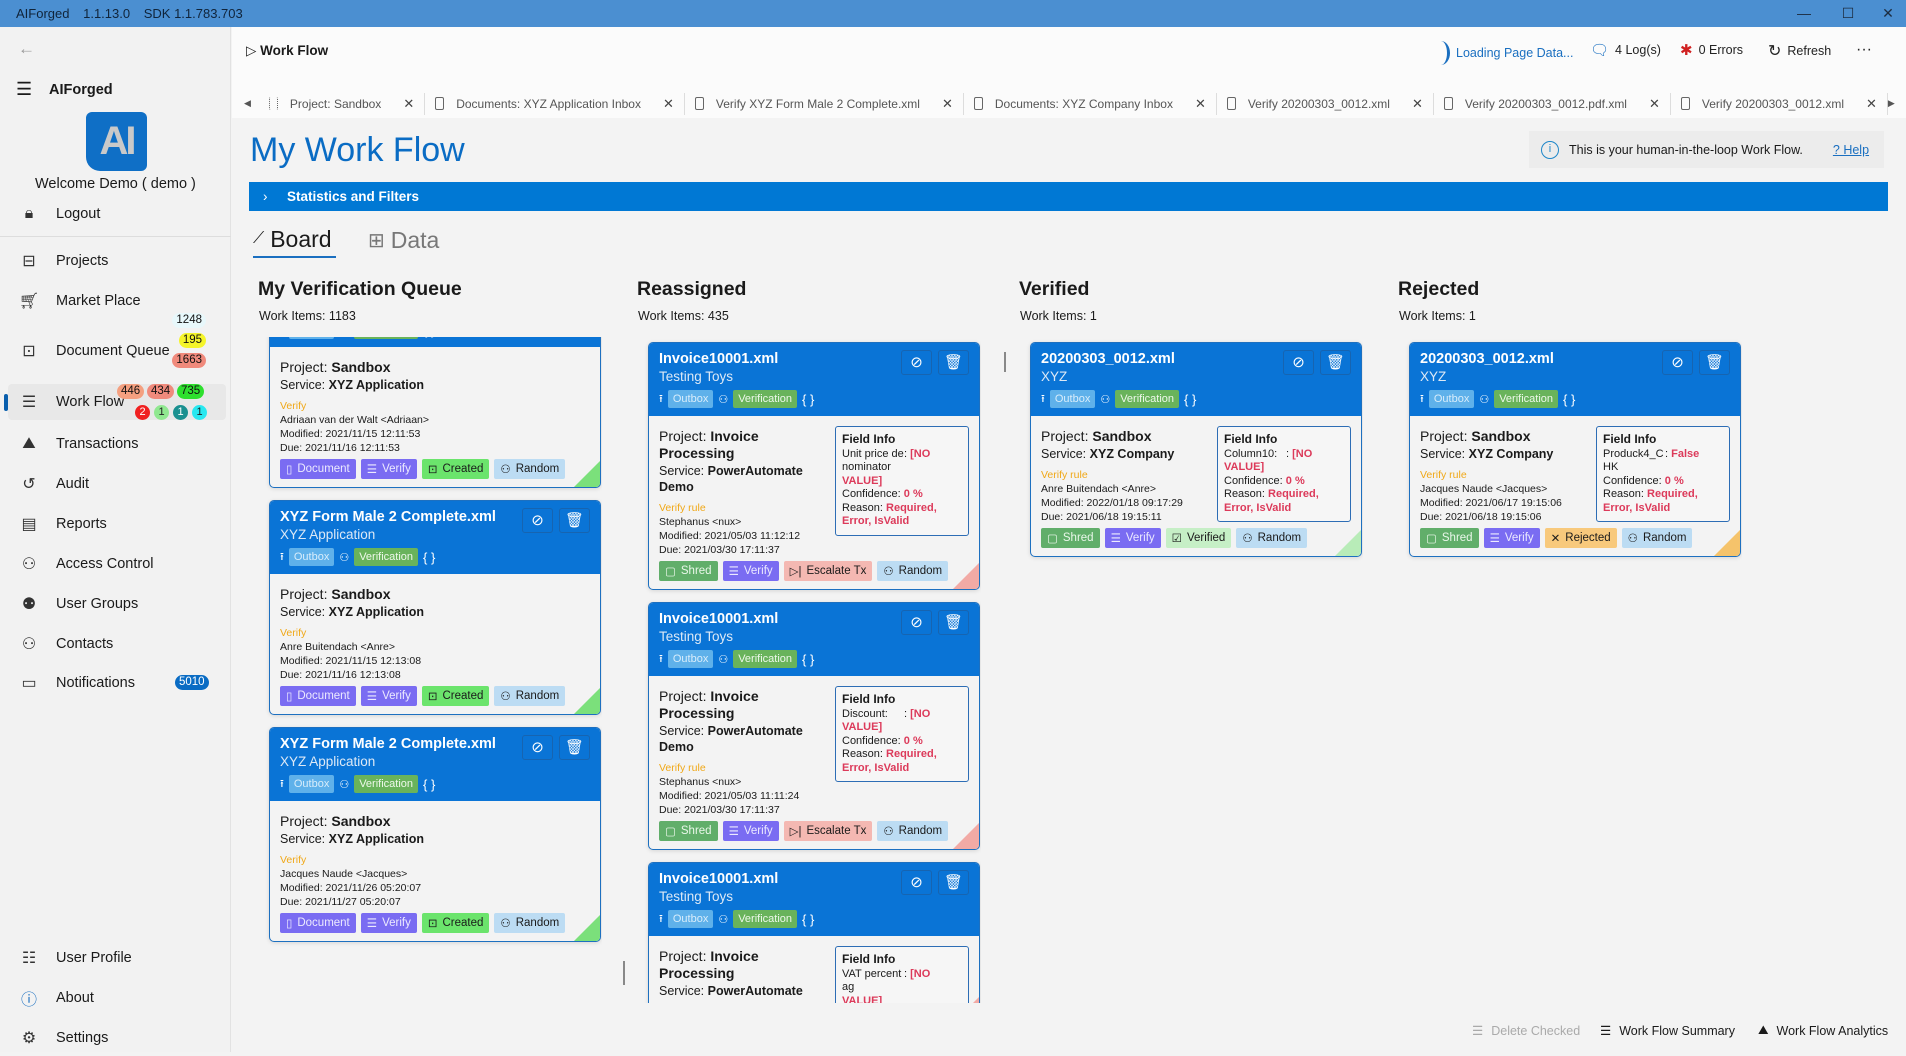 The width and height of the screenshot is (1906, 1056). I want to click on maximize-icon: ☐, so click(1848, 13).